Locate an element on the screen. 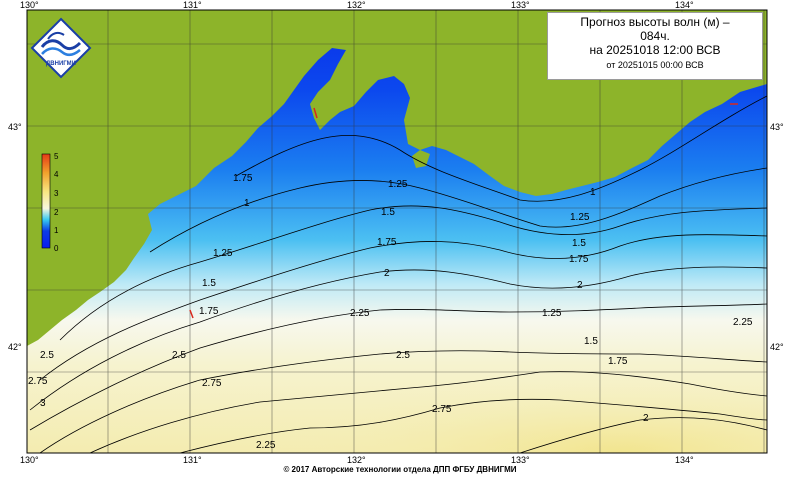 The width and height of the screenshot is (800, 485). colorbar-label: 0 is located at coordinates (56, 248).